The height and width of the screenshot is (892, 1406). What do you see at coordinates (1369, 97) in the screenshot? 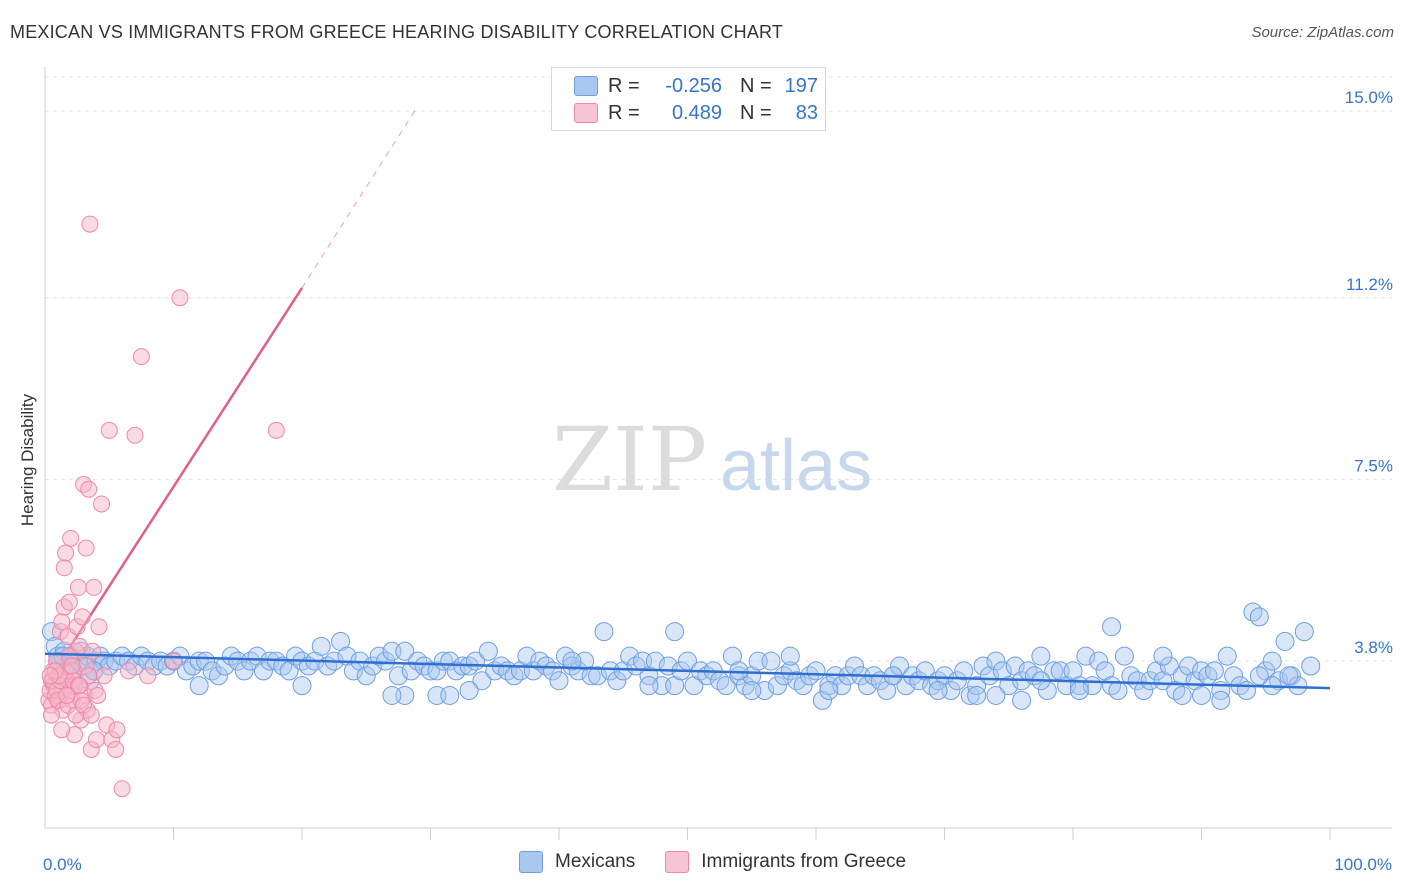
I see `y-tick-label: 15.0%` at bounding box center [1369, 97].